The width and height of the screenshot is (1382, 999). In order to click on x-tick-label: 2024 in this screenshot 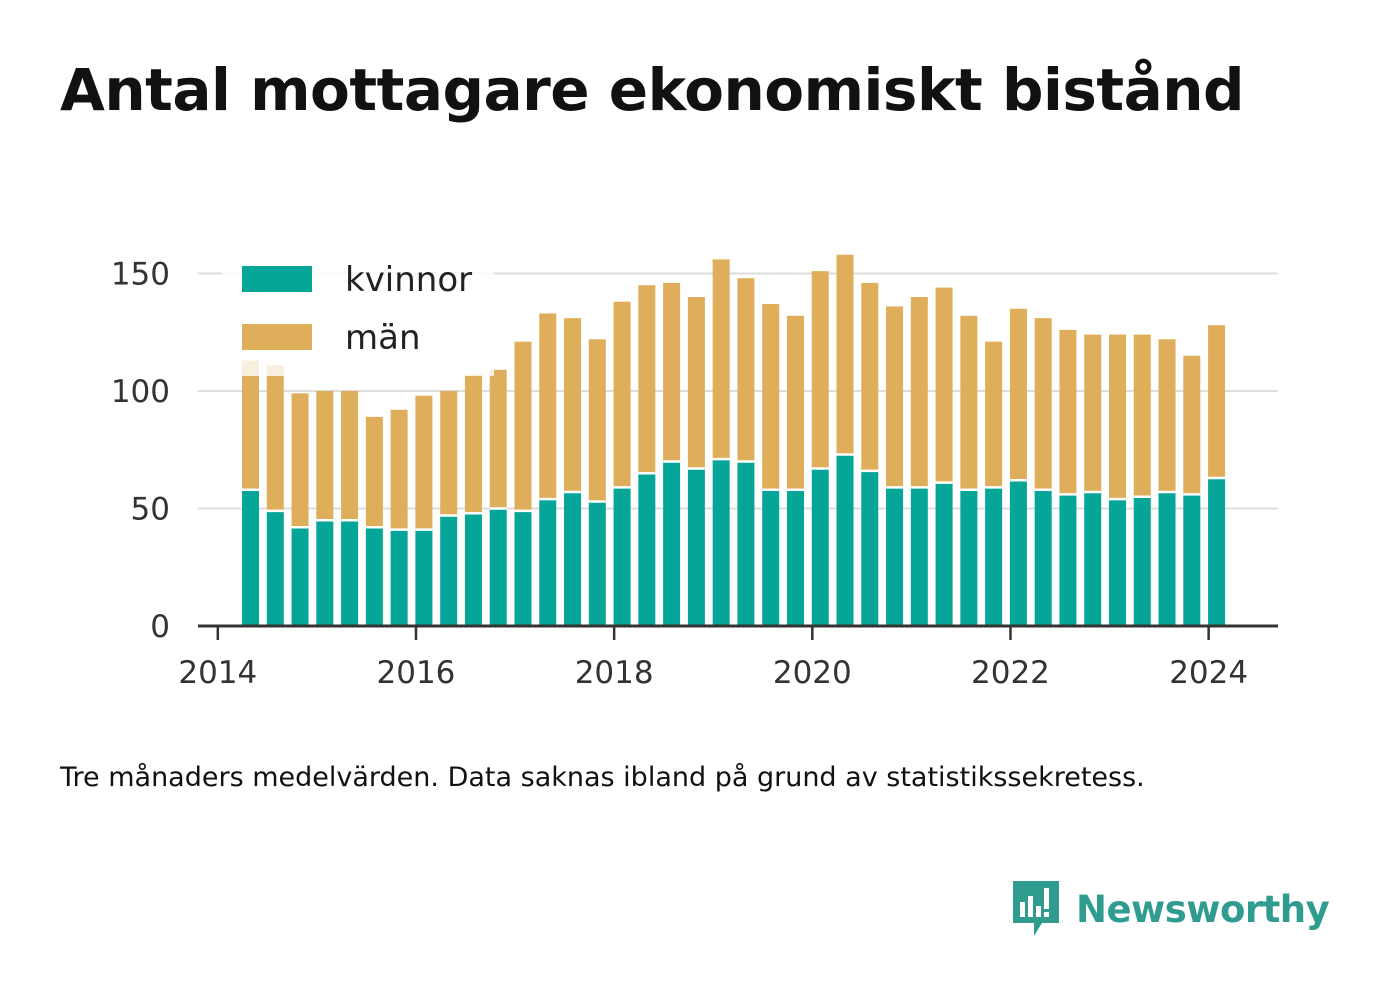, I will do `click(1208, 673)`.